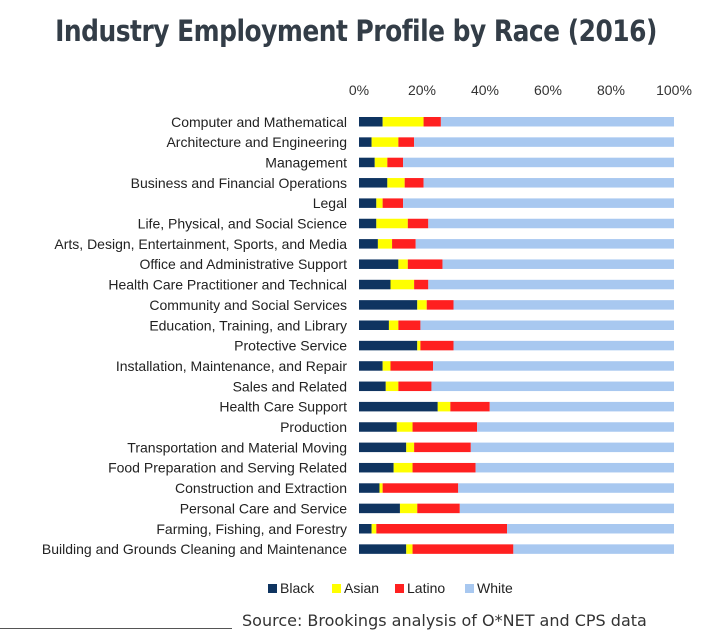 The height and width of the screenshot is (643, 712). Describe the element at coordinates (361, 588) in the screenshot. I see `legend-label: Asian` at that location.